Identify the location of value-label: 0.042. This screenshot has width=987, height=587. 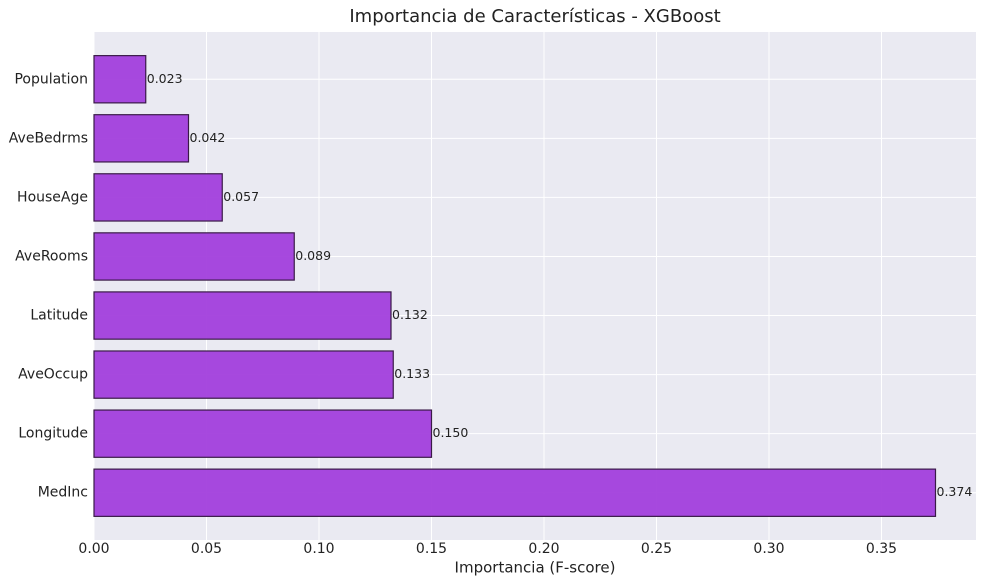
(208, 137).